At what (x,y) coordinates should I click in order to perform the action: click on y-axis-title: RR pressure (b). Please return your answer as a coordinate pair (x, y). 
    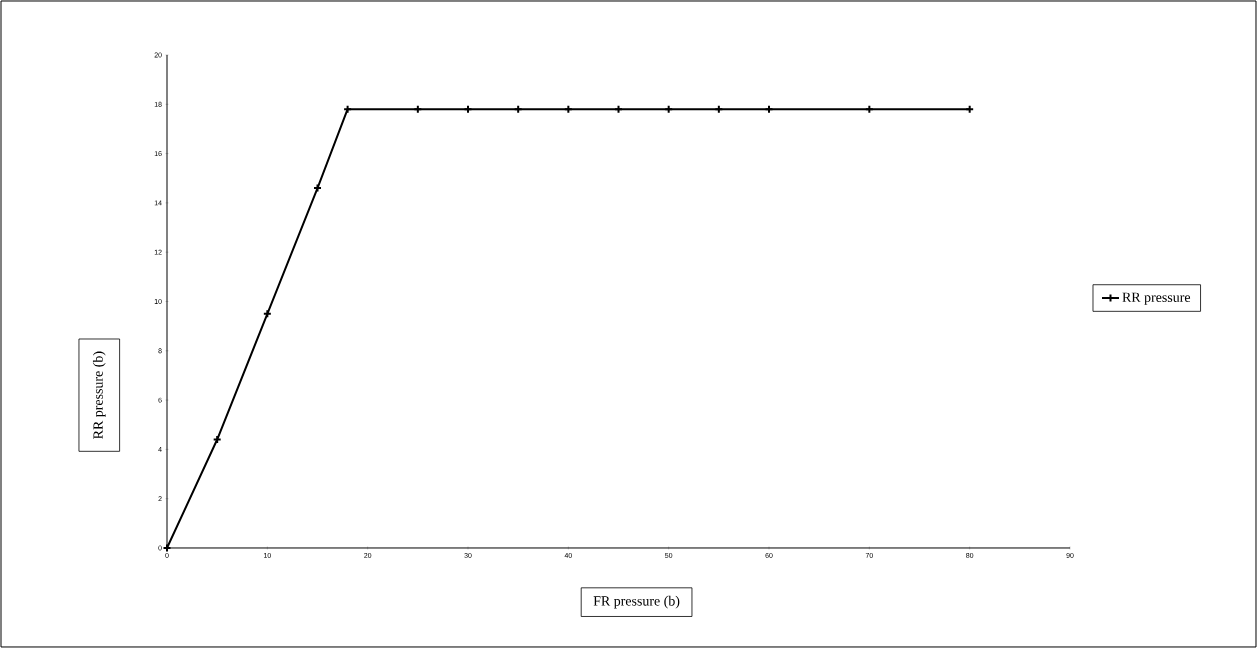
    Looking at the image, I should click on (99, 395).